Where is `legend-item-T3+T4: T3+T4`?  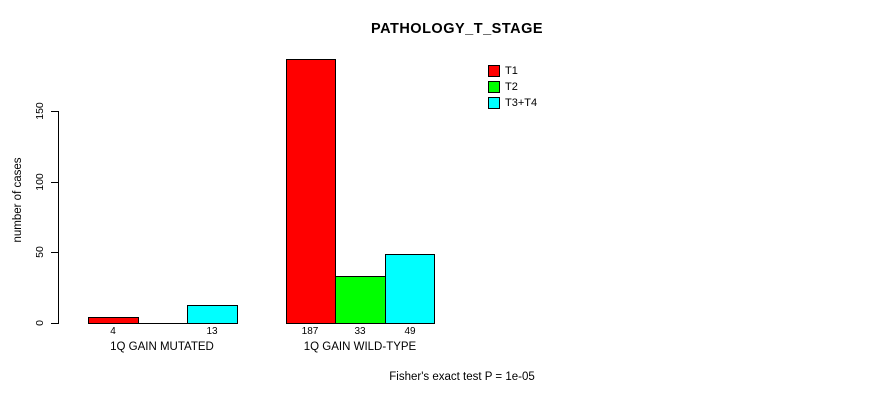
legend-item-T3+T4: T3+T4 is located at coordinates (512, 103).